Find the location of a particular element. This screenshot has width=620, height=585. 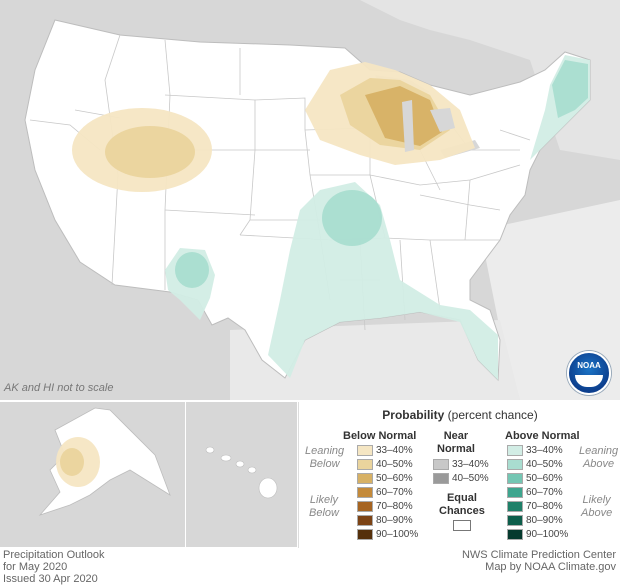

near-normal-row: 33–40% is located at coordinates (461, 464).